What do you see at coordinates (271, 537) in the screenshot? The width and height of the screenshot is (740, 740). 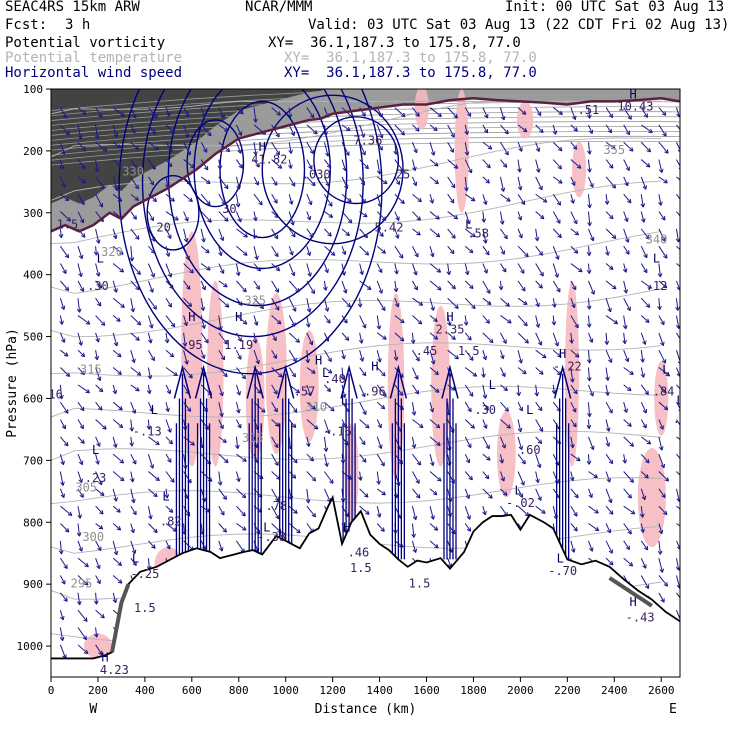 I see `pv-label: -.38` at bounding box center [271, 537].